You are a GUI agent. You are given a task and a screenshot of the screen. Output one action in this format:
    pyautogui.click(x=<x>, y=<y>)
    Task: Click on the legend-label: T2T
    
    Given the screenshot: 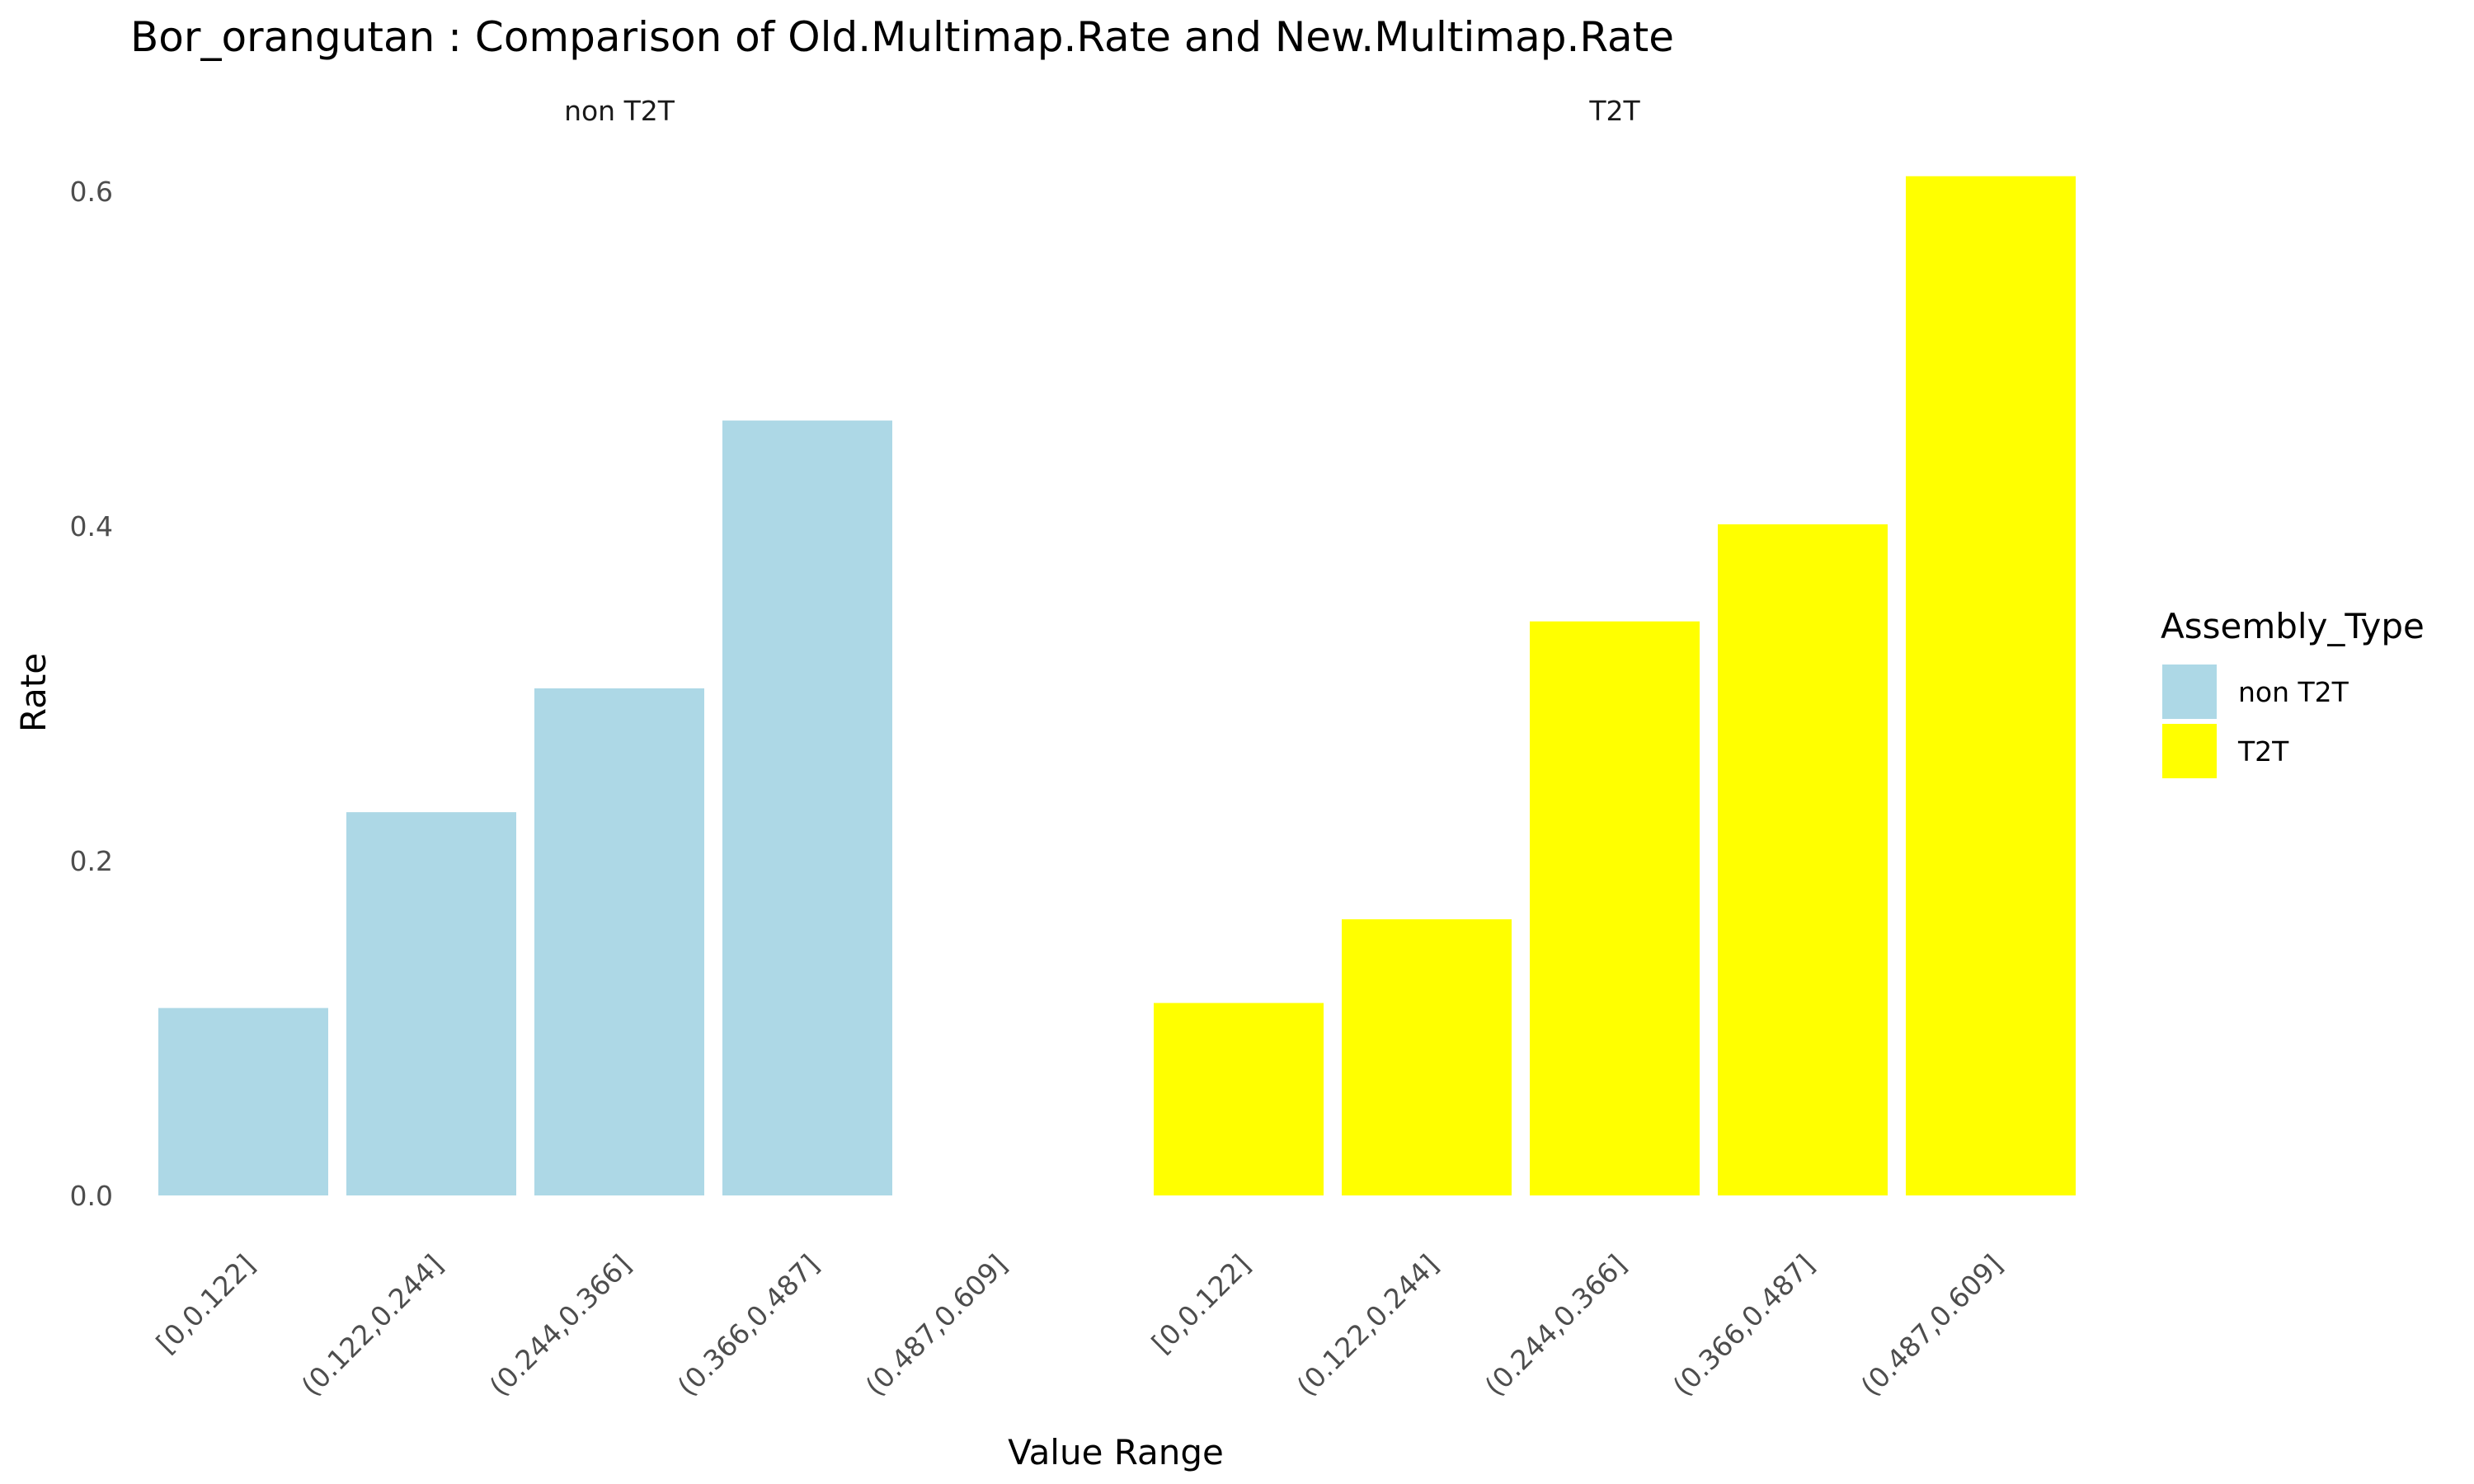 What is the action you would take?
    pyautogui.click(x=2263, y=751)
    